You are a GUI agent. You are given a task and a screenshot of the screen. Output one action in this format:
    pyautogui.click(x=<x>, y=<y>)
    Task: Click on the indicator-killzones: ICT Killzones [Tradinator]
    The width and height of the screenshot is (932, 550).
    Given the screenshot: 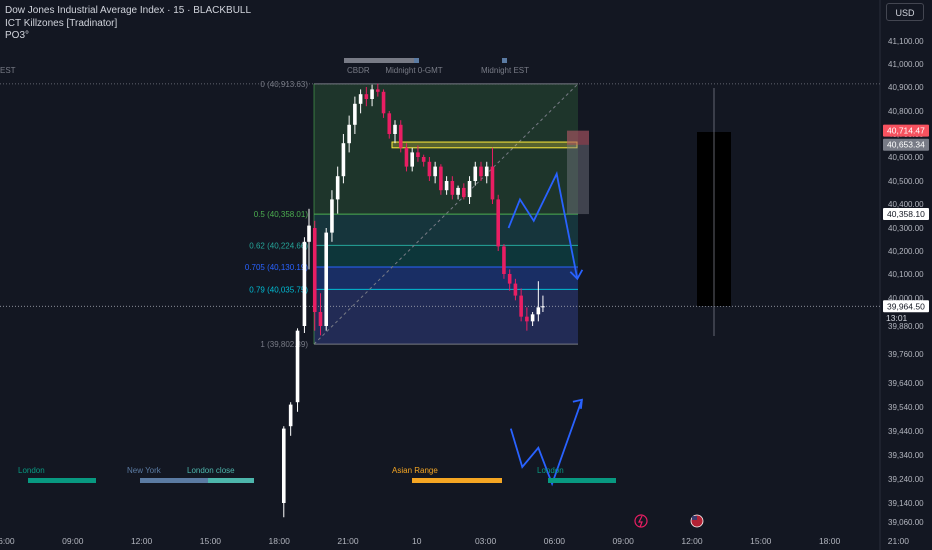 What is the action you would take?
    pyautogui.click(x=61, y=23)
    